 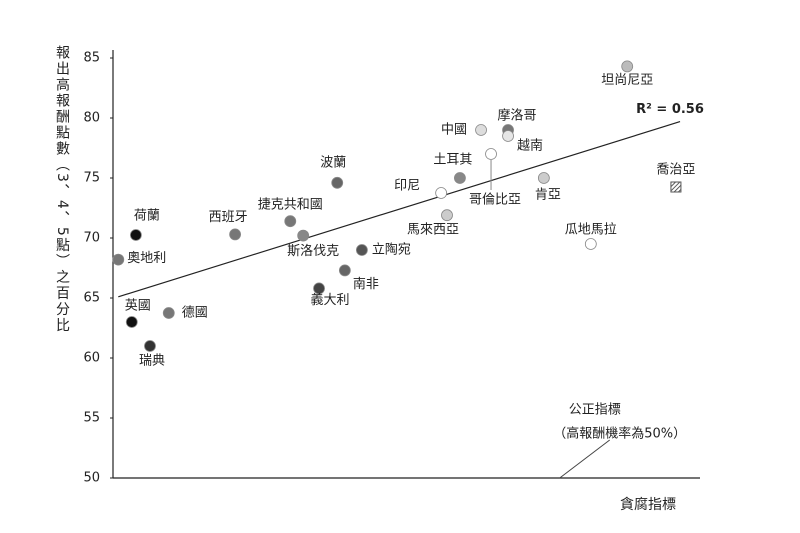 I want to click on r-squared: R² = 0.56, so click(x=670, y=109).